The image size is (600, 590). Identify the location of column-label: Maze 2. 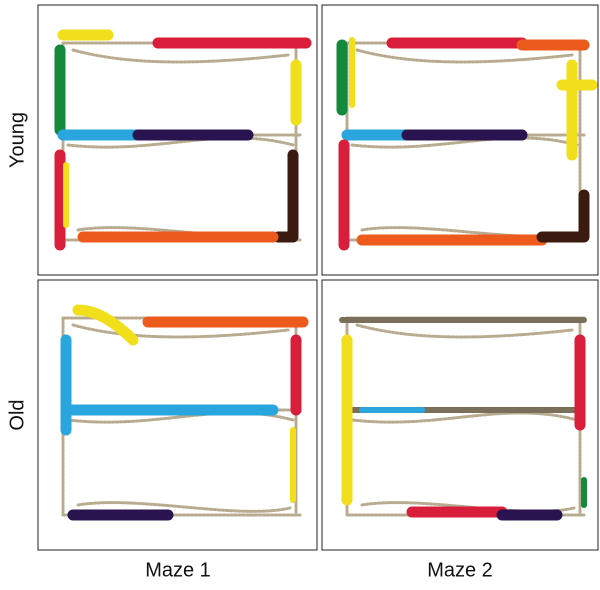
(460, 570).